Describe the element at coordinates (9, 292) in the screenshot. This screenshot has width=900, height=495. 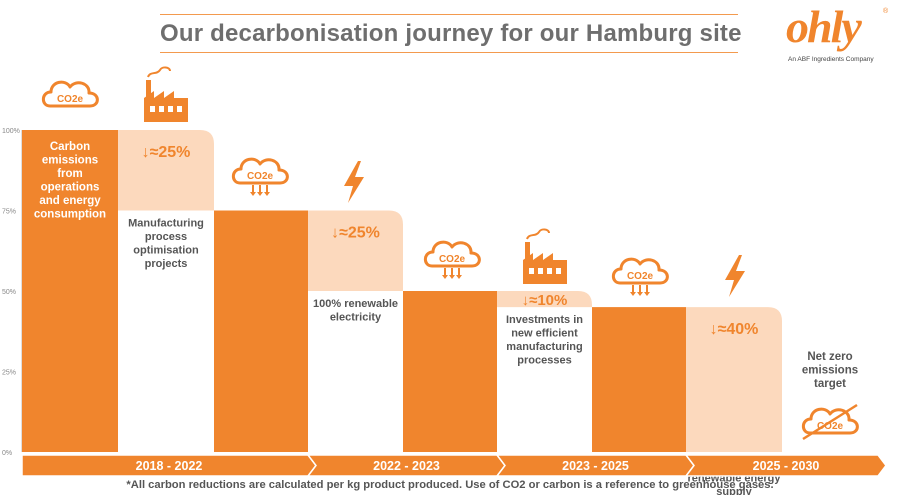
I see `y-tick-label: 50%` at that location.